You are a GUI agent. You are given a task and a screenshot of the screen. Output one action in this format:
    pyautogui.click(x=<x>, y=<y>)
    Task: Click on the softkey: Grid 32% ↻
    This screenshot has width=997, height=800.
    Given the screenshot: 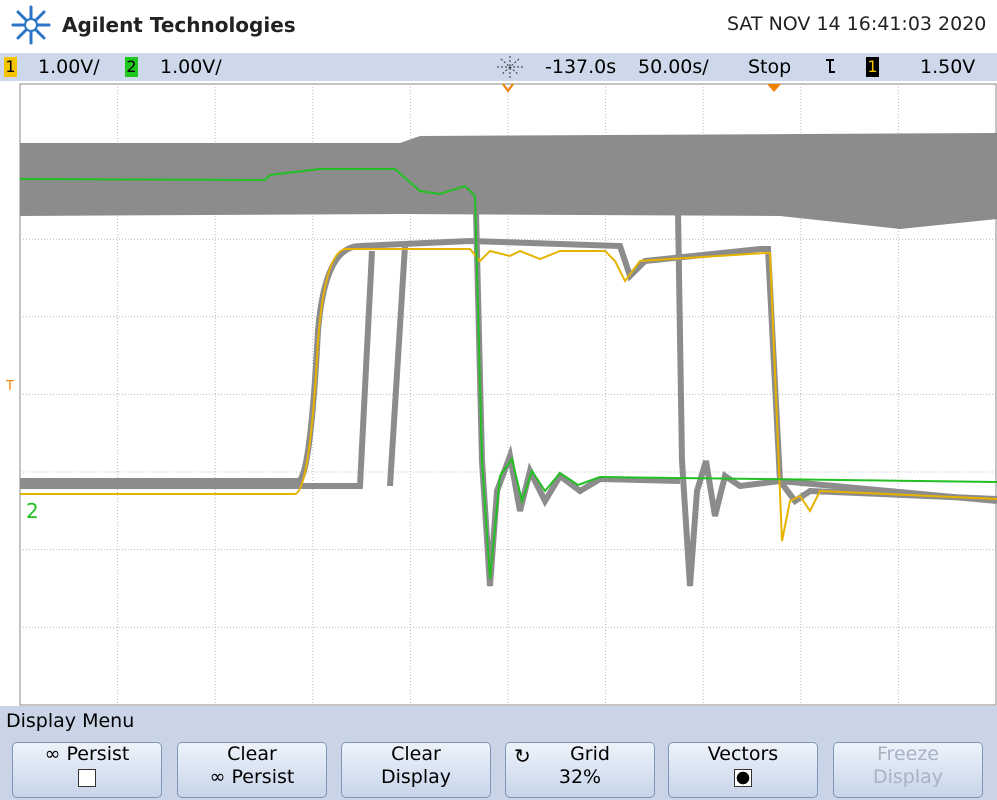 What is the action you would take?
    pyautogui.click(x=580, y=770)
    